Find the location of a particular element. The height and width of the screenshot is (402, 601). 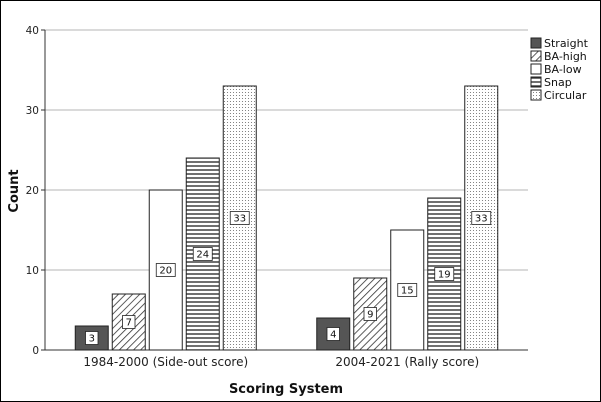

legend-label: BA-low is located at coordinates (563, 69).